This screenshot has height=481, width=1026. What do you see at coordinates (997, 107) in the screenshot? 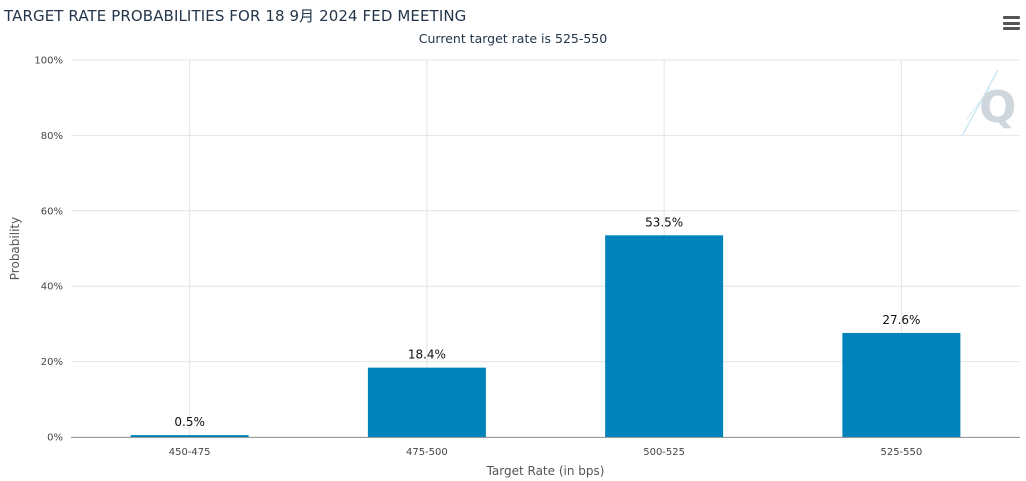
I see `svg-text: Q` at bounding box center [997, 107].